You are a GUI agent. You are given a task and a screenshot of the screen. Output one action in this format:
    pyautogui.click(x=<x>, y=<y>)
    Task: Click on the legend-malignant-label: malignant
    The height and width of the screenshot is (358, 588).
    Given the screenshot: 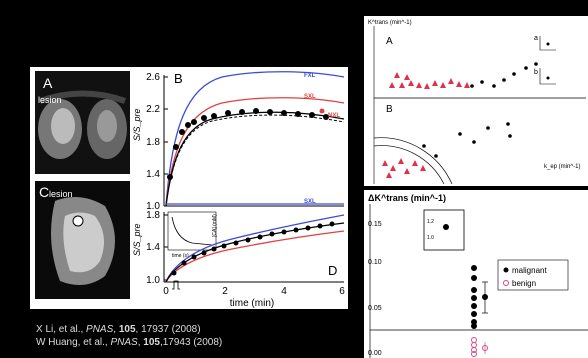 What is the action you would take?
    pyautogui.click(x=529, y=270)
    